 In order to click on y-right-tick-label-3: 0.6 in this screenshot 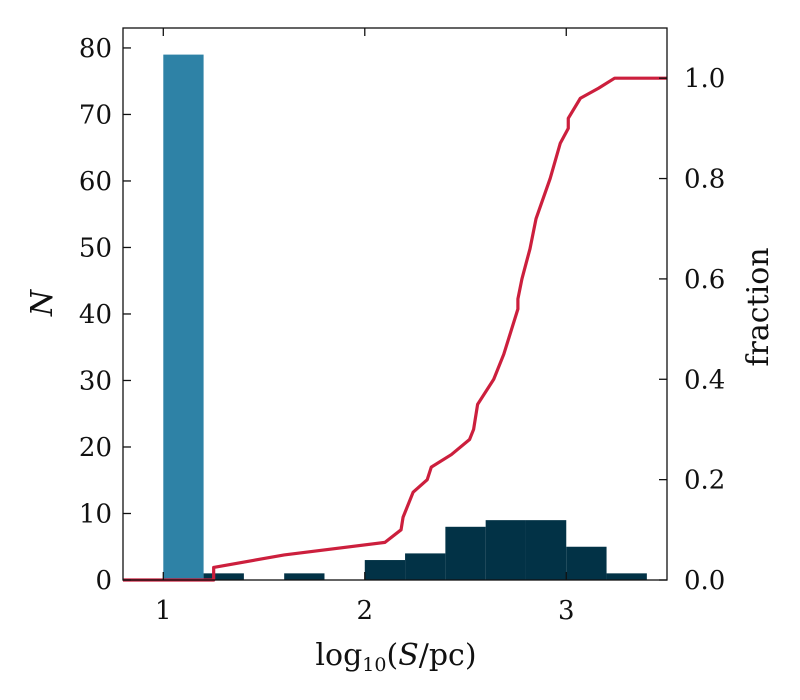, I will do `click(704, 280)`.